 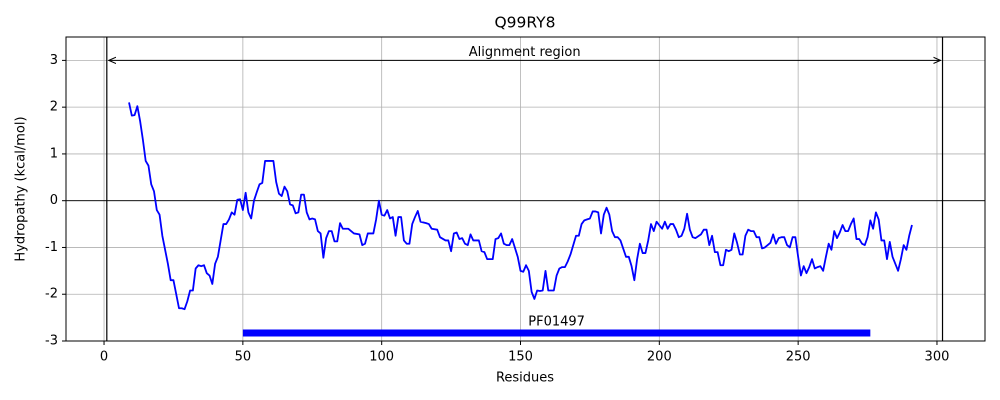 I want to click on x-tick-label: 100, so click(x=381, y=357).